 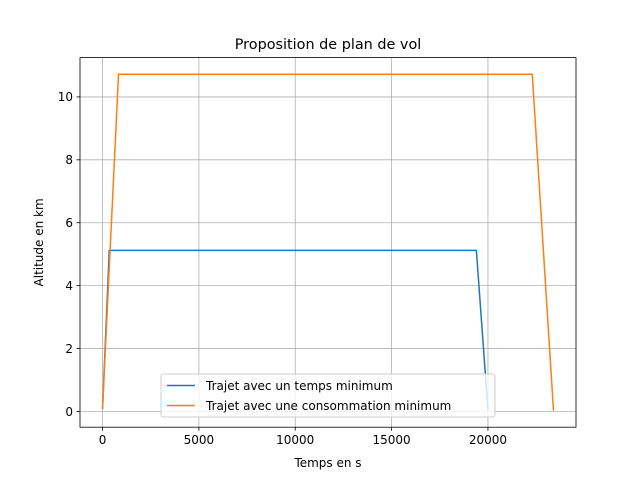 I want to click on y-tick-label: 2, so click(x=69, y=349).